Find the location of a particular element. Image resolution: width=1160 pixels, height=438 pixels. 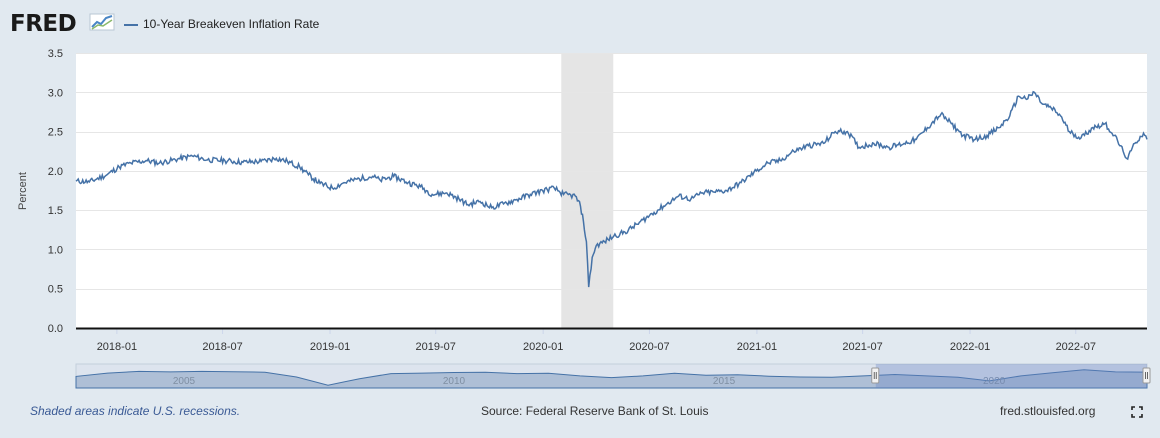

x-tick-label: 2018-07 is located at coordinates (222, 347).